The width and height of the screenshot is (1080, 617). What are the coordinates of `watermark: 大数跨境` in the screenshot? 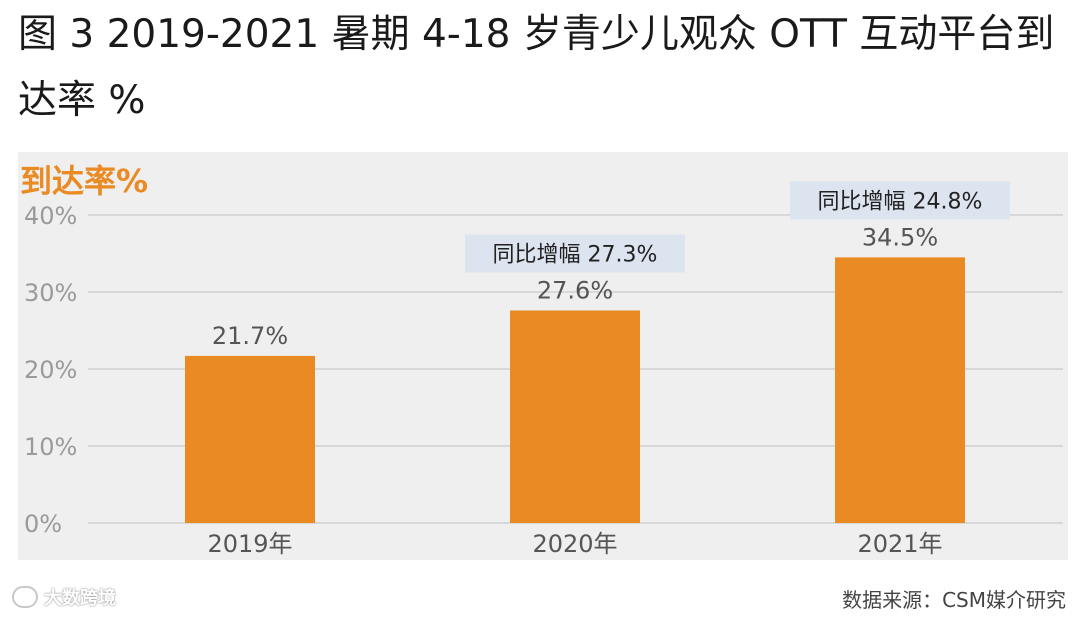 It's located at (64, 597).